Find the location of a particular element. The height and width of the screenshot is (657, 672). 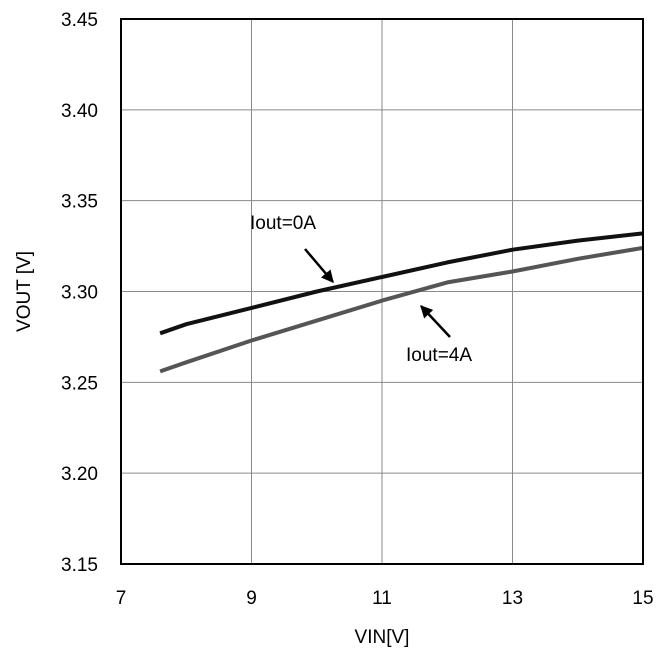

x-tick-label: 13 is located at coordinates (512, 598).